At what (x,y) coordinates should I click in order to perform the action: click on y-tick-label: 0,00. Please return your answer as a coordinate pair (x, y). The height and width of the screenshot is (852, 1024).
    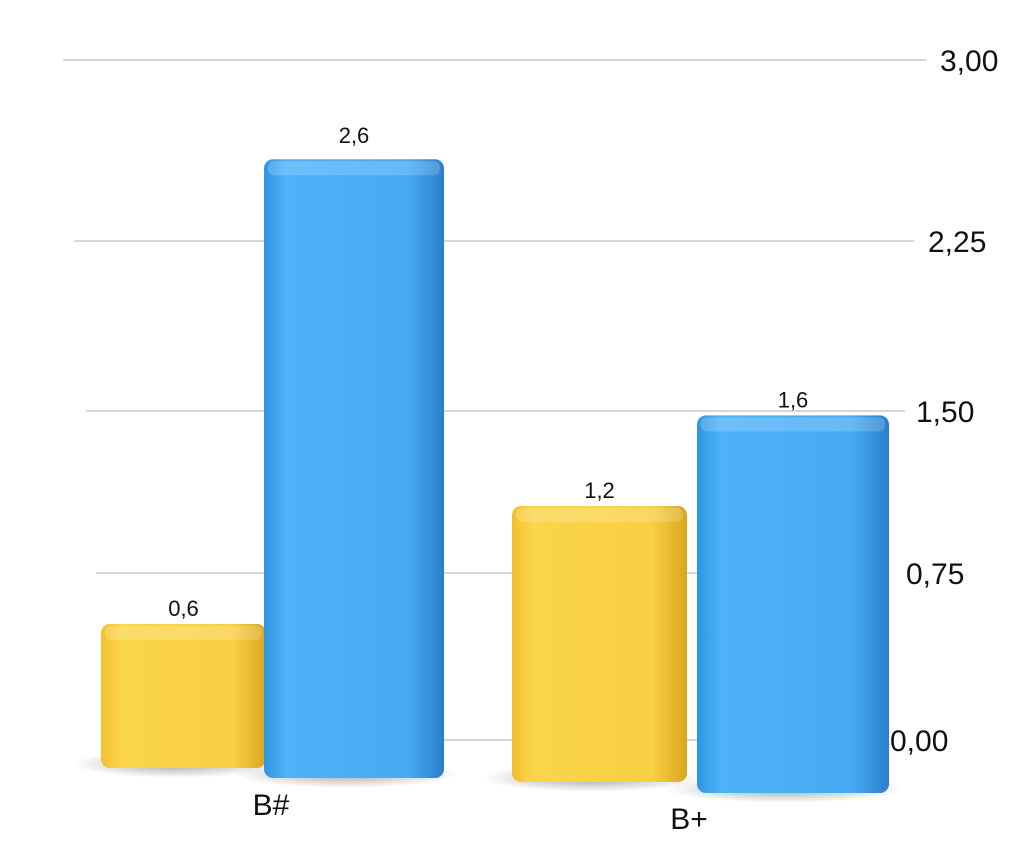
    Looking at the image, I should click on (919, 741).